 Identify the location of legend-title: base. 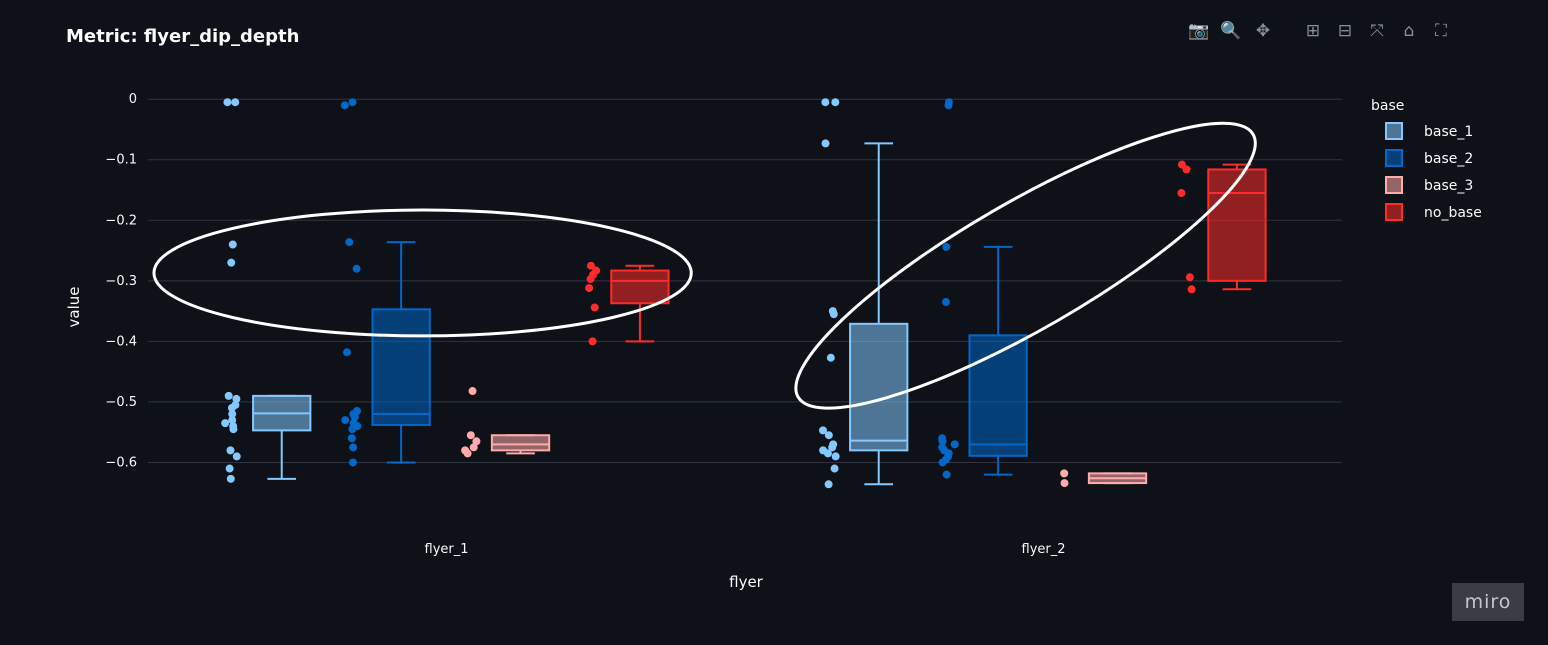
(1387, 106).